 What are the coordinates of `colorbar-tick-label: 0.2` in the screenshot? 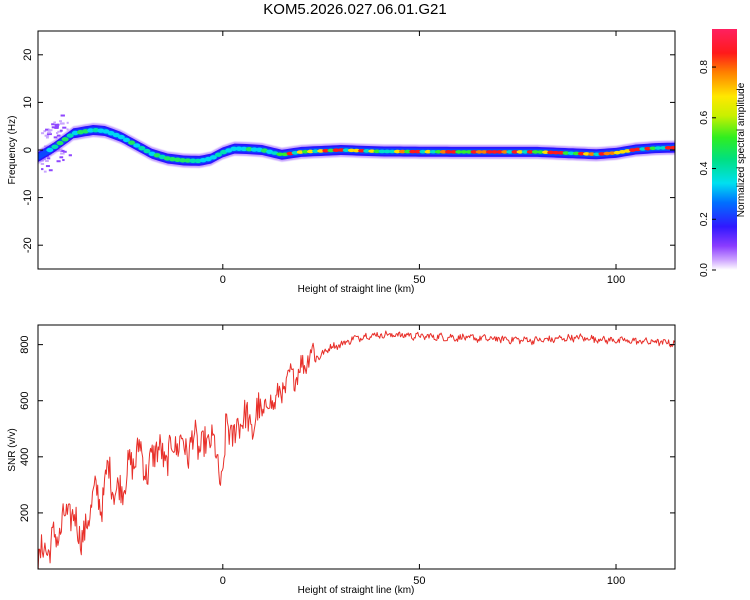 It's located at (704, 219).